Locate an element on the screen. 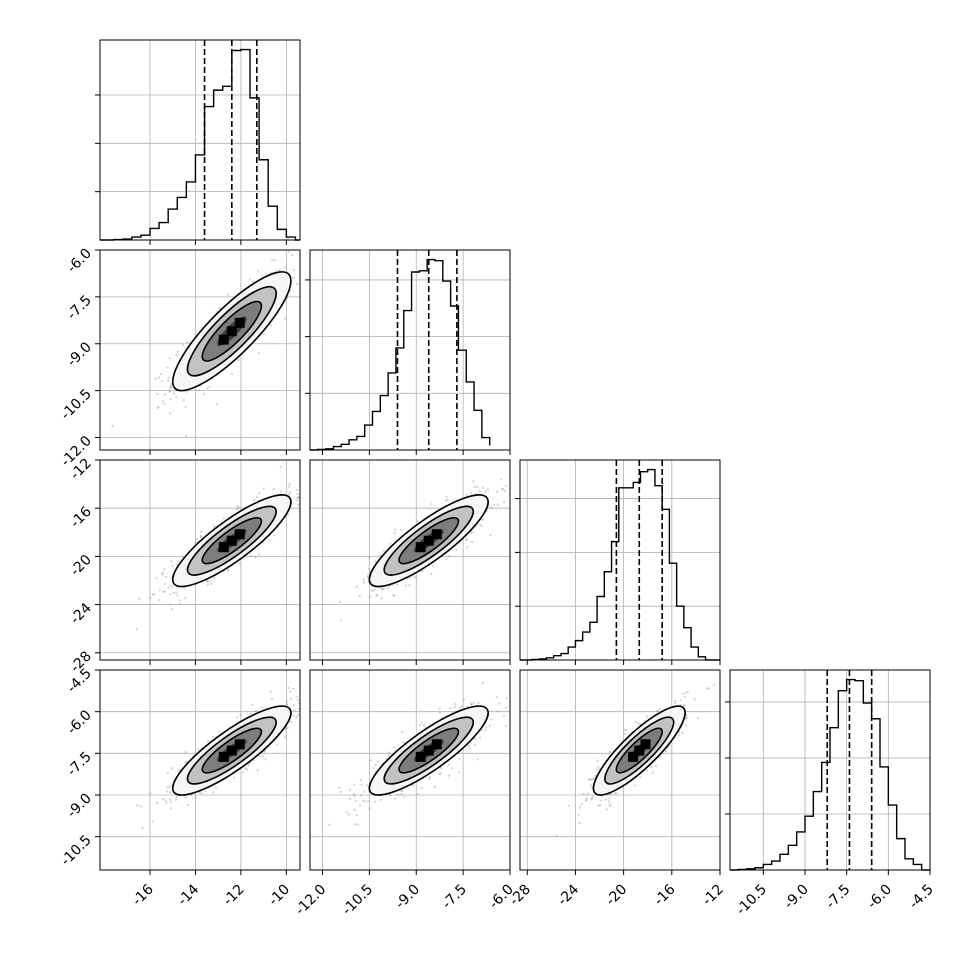  y-tick-label: -6.0 is located at coordinates (79, 722).